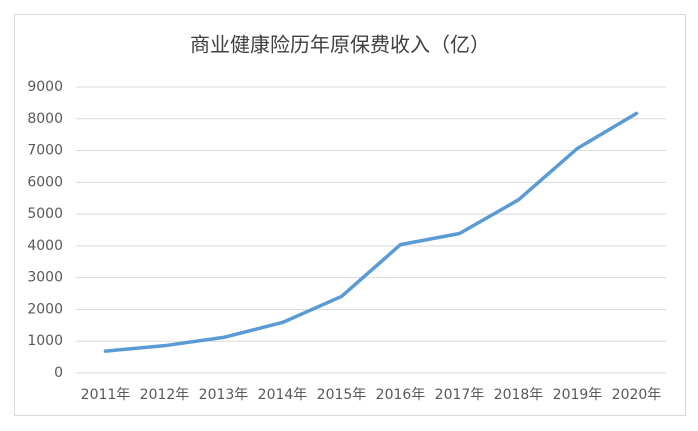 This screenshot has width=698, height=431. What do you see at coordinates (45, 151) in the screenshot?
I see `y-tick-label: 7000` at bounding box center [45, 151].